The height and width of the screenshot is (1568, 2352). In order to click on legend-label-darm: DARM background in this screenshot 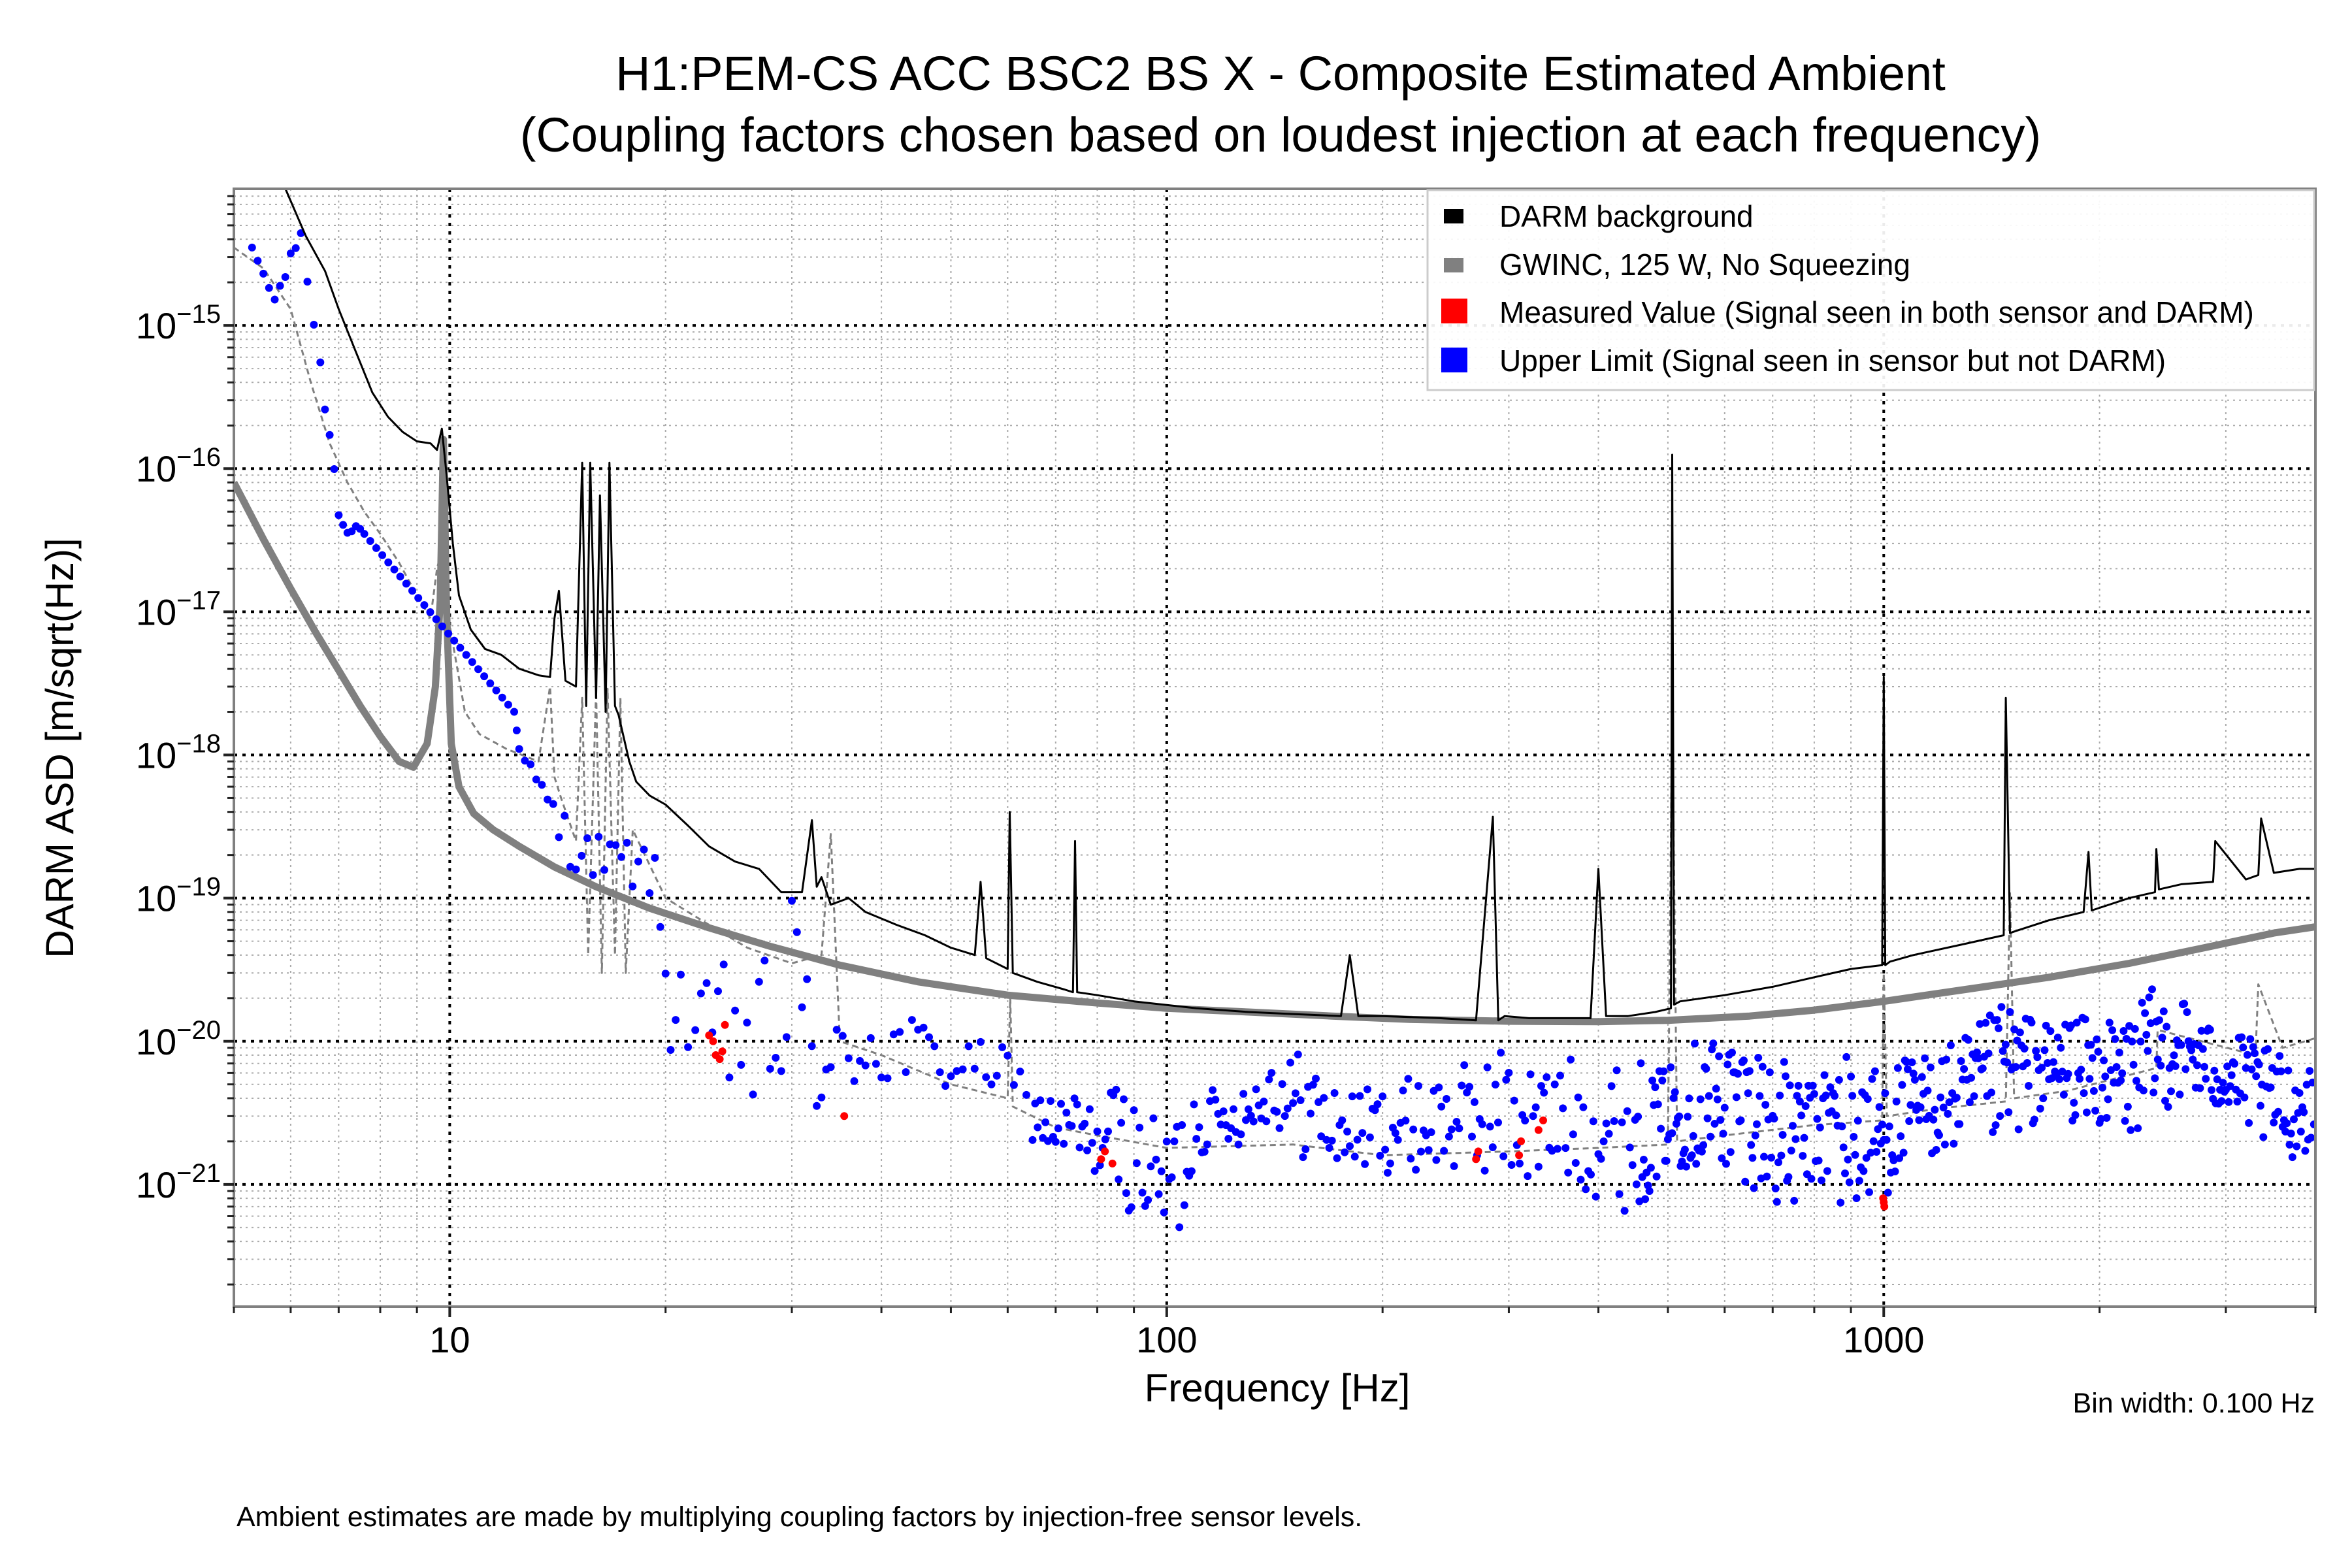, I will do `click(1626, 216)`.